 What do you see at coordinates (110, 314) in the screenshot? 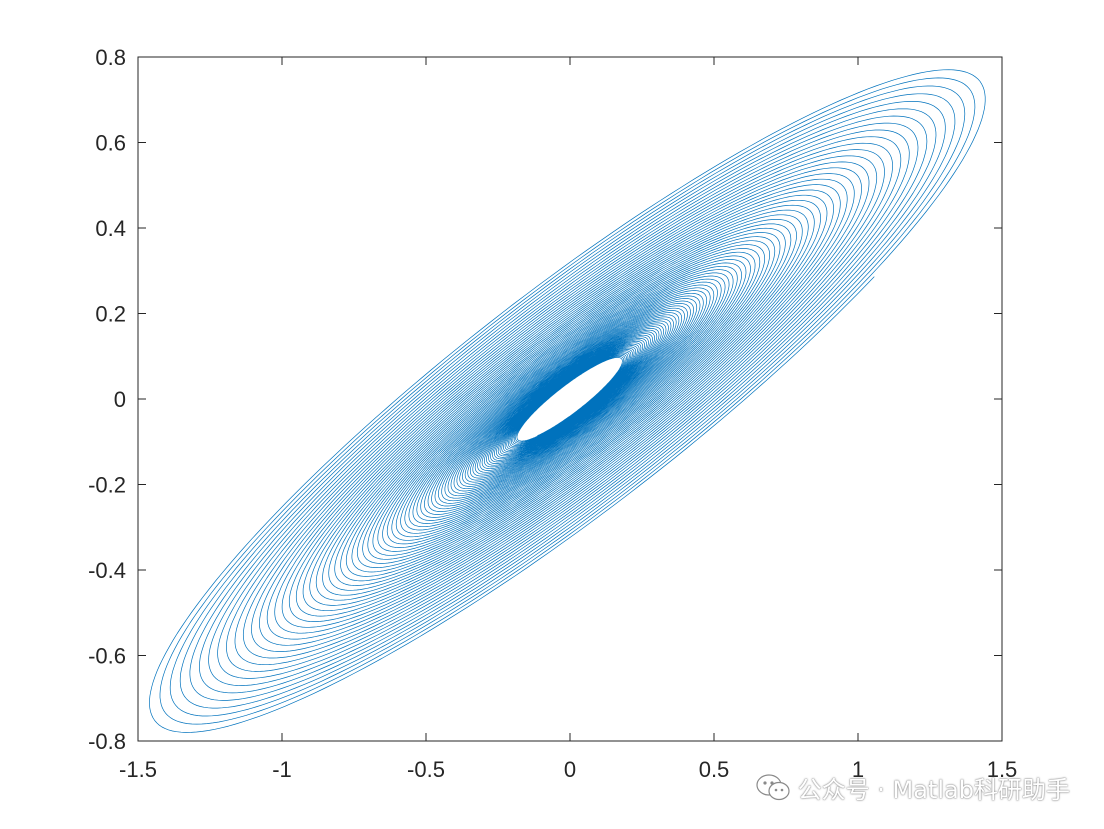
I see `y-tick-label: 0.2` at bounding box center [110, 314].